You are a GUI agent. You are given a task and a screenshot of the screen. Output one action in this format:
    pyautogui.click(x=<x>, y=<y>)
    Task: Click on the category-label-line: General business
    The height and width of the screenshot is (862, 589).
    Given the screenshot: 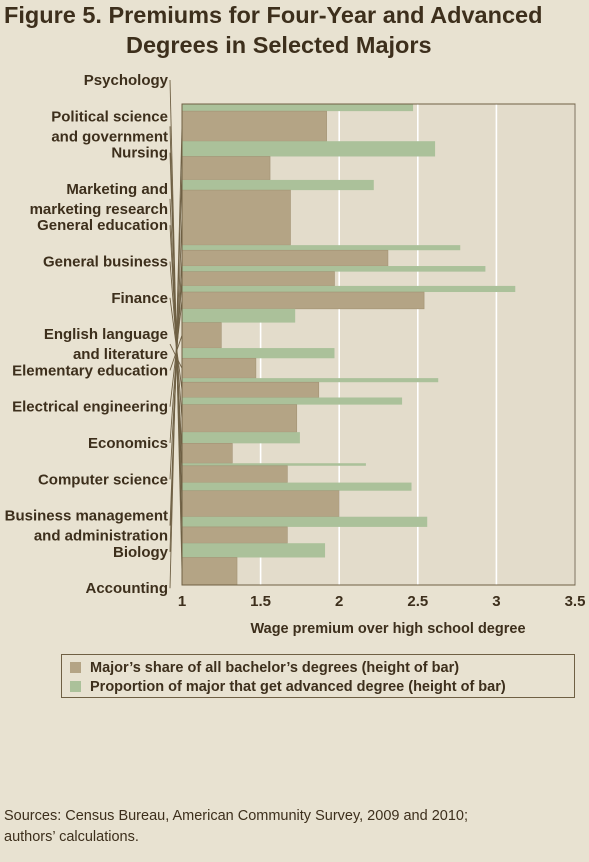 What is the action you would take?
    pyautogui.click(x=105, y=262)
    